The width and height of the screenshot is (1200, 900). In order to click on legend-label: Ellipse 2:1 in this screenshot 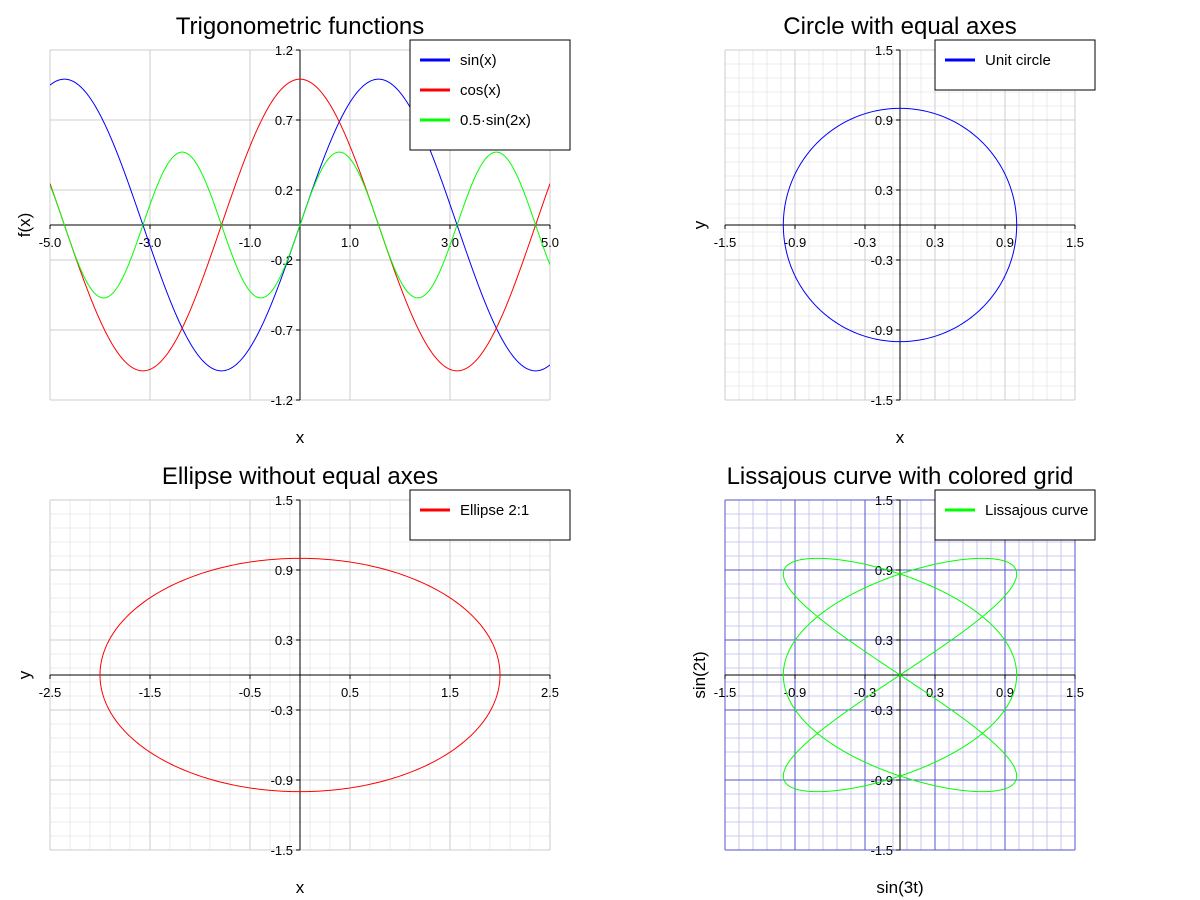, I will do `click(494, 510)`.